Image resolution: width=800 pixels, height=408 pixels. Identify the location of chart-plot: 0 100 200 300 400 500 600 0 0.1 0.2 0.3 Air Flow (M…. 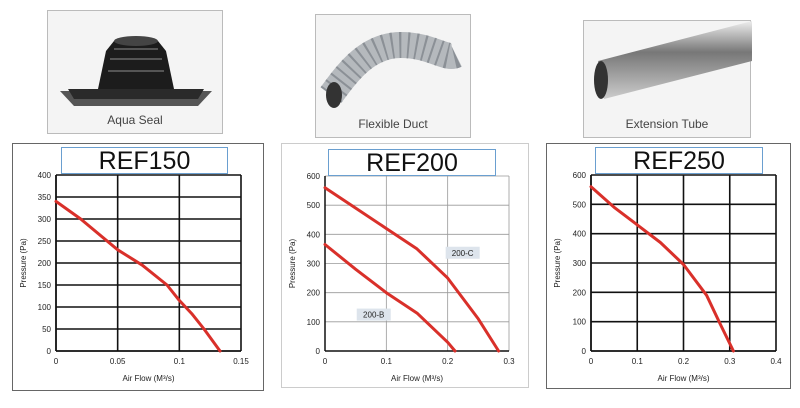
(401, 277).